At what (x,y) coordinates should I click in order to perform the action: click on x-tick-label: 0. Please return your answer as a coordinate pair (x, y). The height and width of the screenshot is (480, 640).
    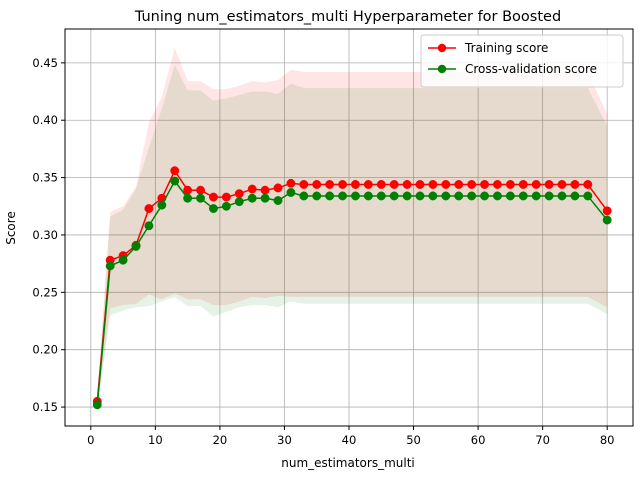
    Looking at the image, I should click on (90, 440).